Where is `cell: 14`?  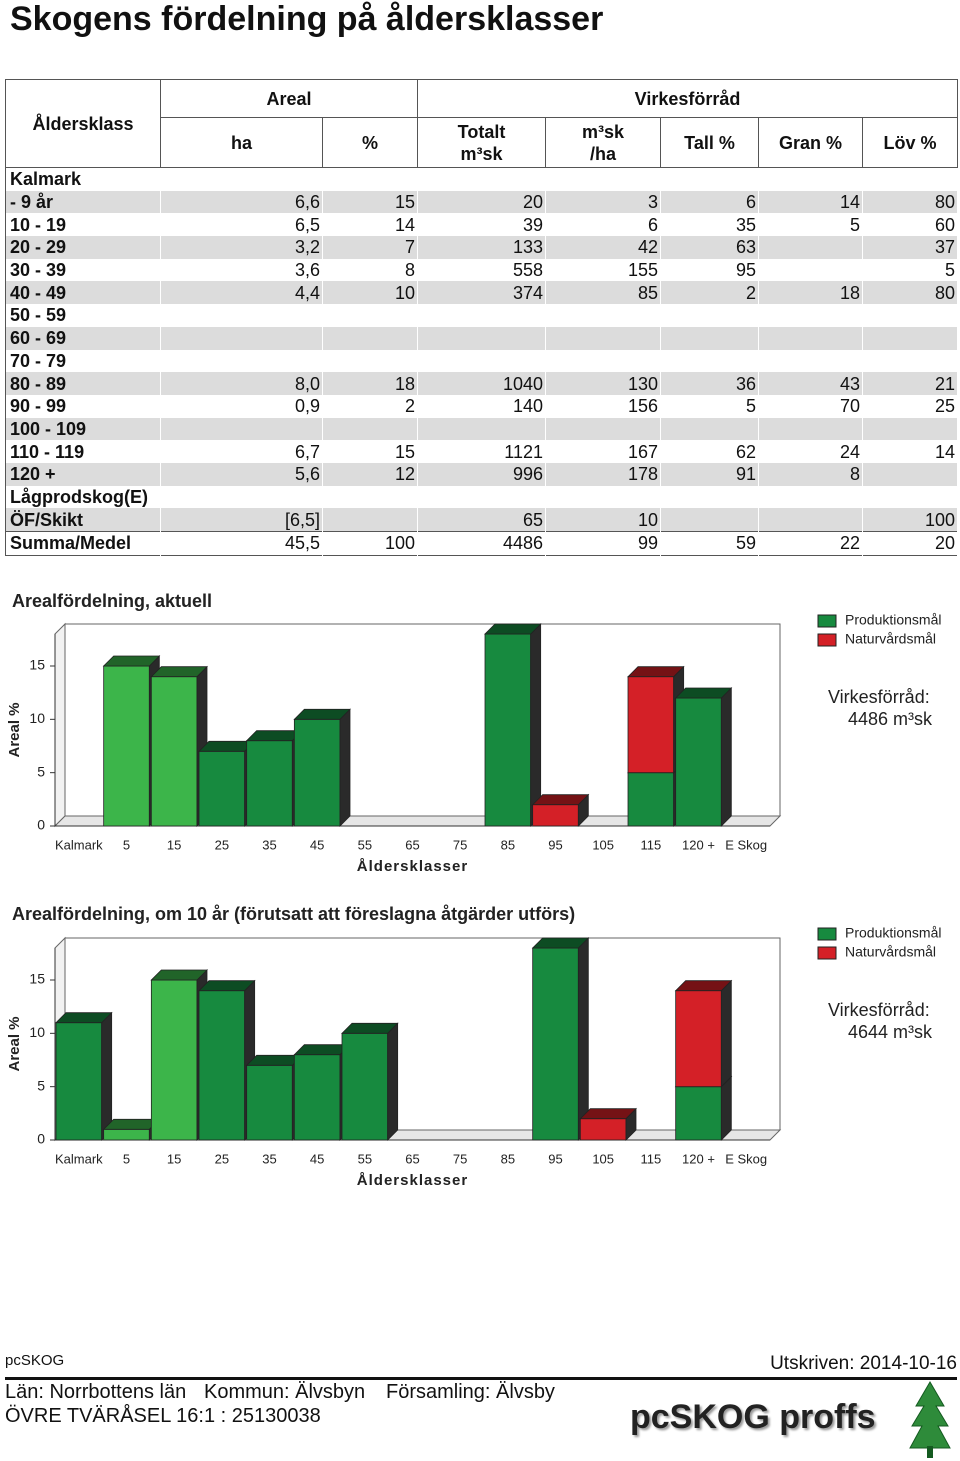
cell: 14 is located at coordinates (370, 225).